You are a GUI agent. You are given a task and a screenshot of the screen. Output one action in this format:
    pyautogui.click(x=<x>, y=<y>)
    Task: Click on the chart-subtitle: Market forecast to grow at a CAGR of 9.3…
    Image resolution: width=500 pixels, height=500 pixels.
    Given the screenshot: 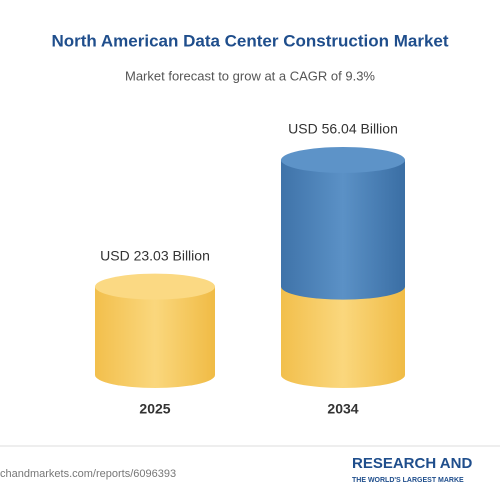 What is the action you would take?
    pyautogui.click(x=250, y=75)
    